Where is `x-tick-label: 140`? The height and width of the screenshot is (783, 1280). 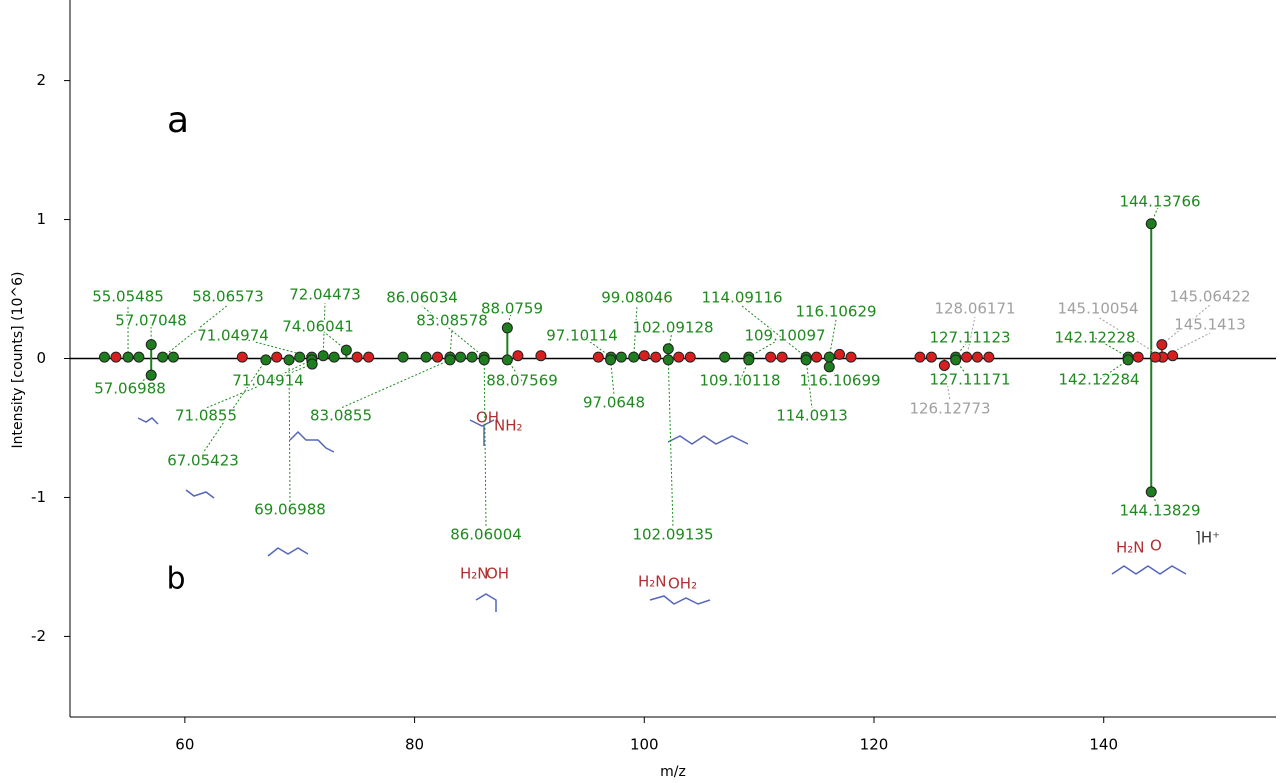 x-tick-label: 140 is located at coordinates (1103, 745).